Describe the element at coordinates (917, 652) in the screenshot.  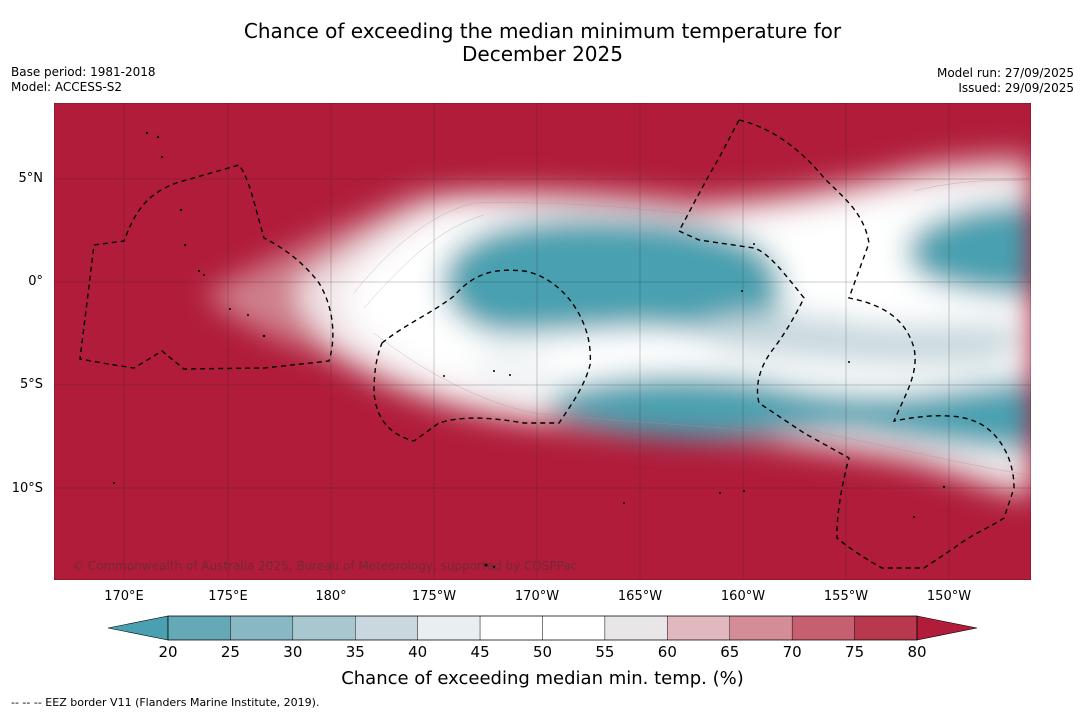
I see `colorbar-tick-label: 80` at that location.